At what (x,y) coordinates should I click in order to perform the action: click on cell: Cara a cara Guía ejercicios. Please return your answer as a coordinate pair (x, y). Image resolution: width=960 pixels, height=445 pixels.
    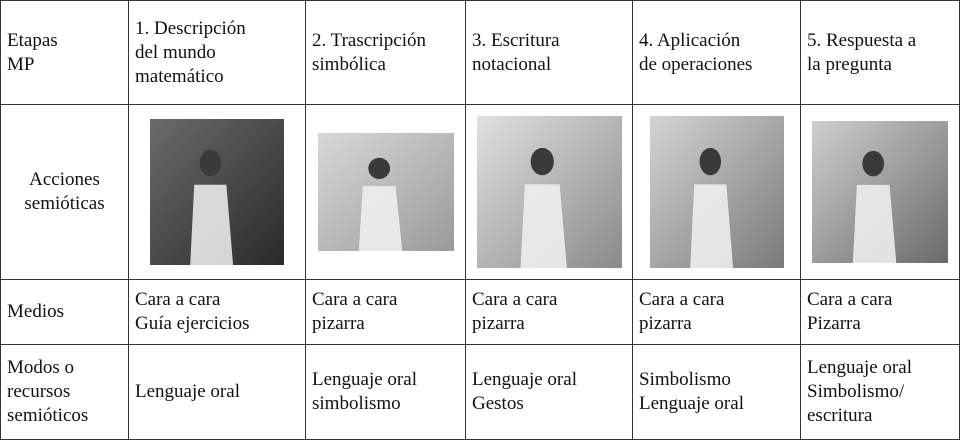
    Looking at the image, I should click on (217, 312).